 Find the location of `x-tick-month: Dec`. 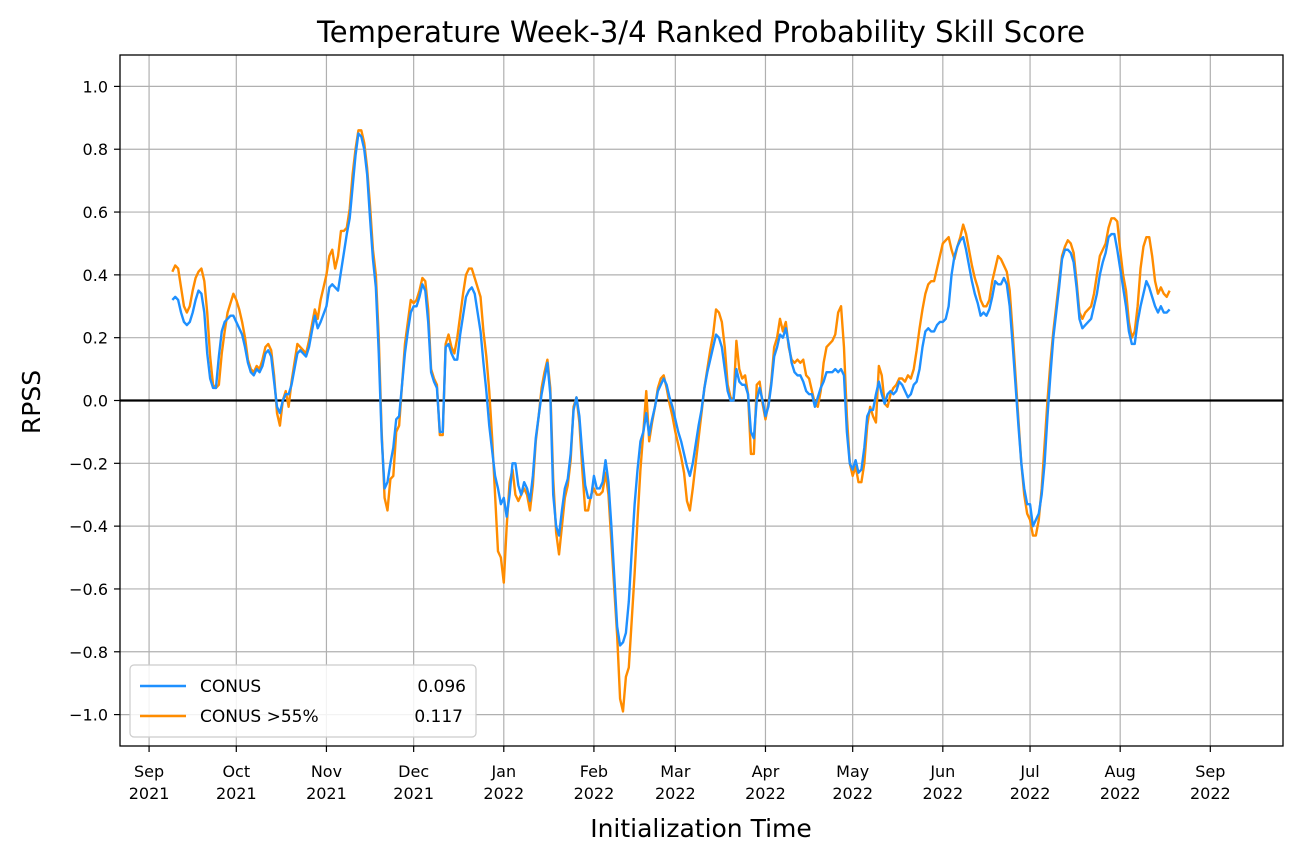

x-tick-month: Dec is located at coordinates (413, 771).